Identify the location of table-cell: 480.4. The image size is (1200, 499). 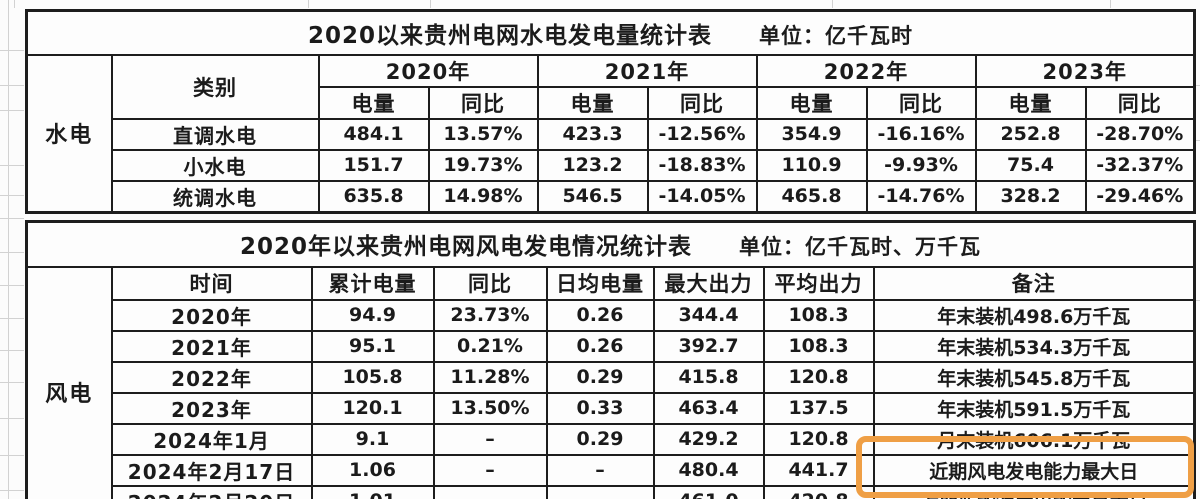
(708, 470).